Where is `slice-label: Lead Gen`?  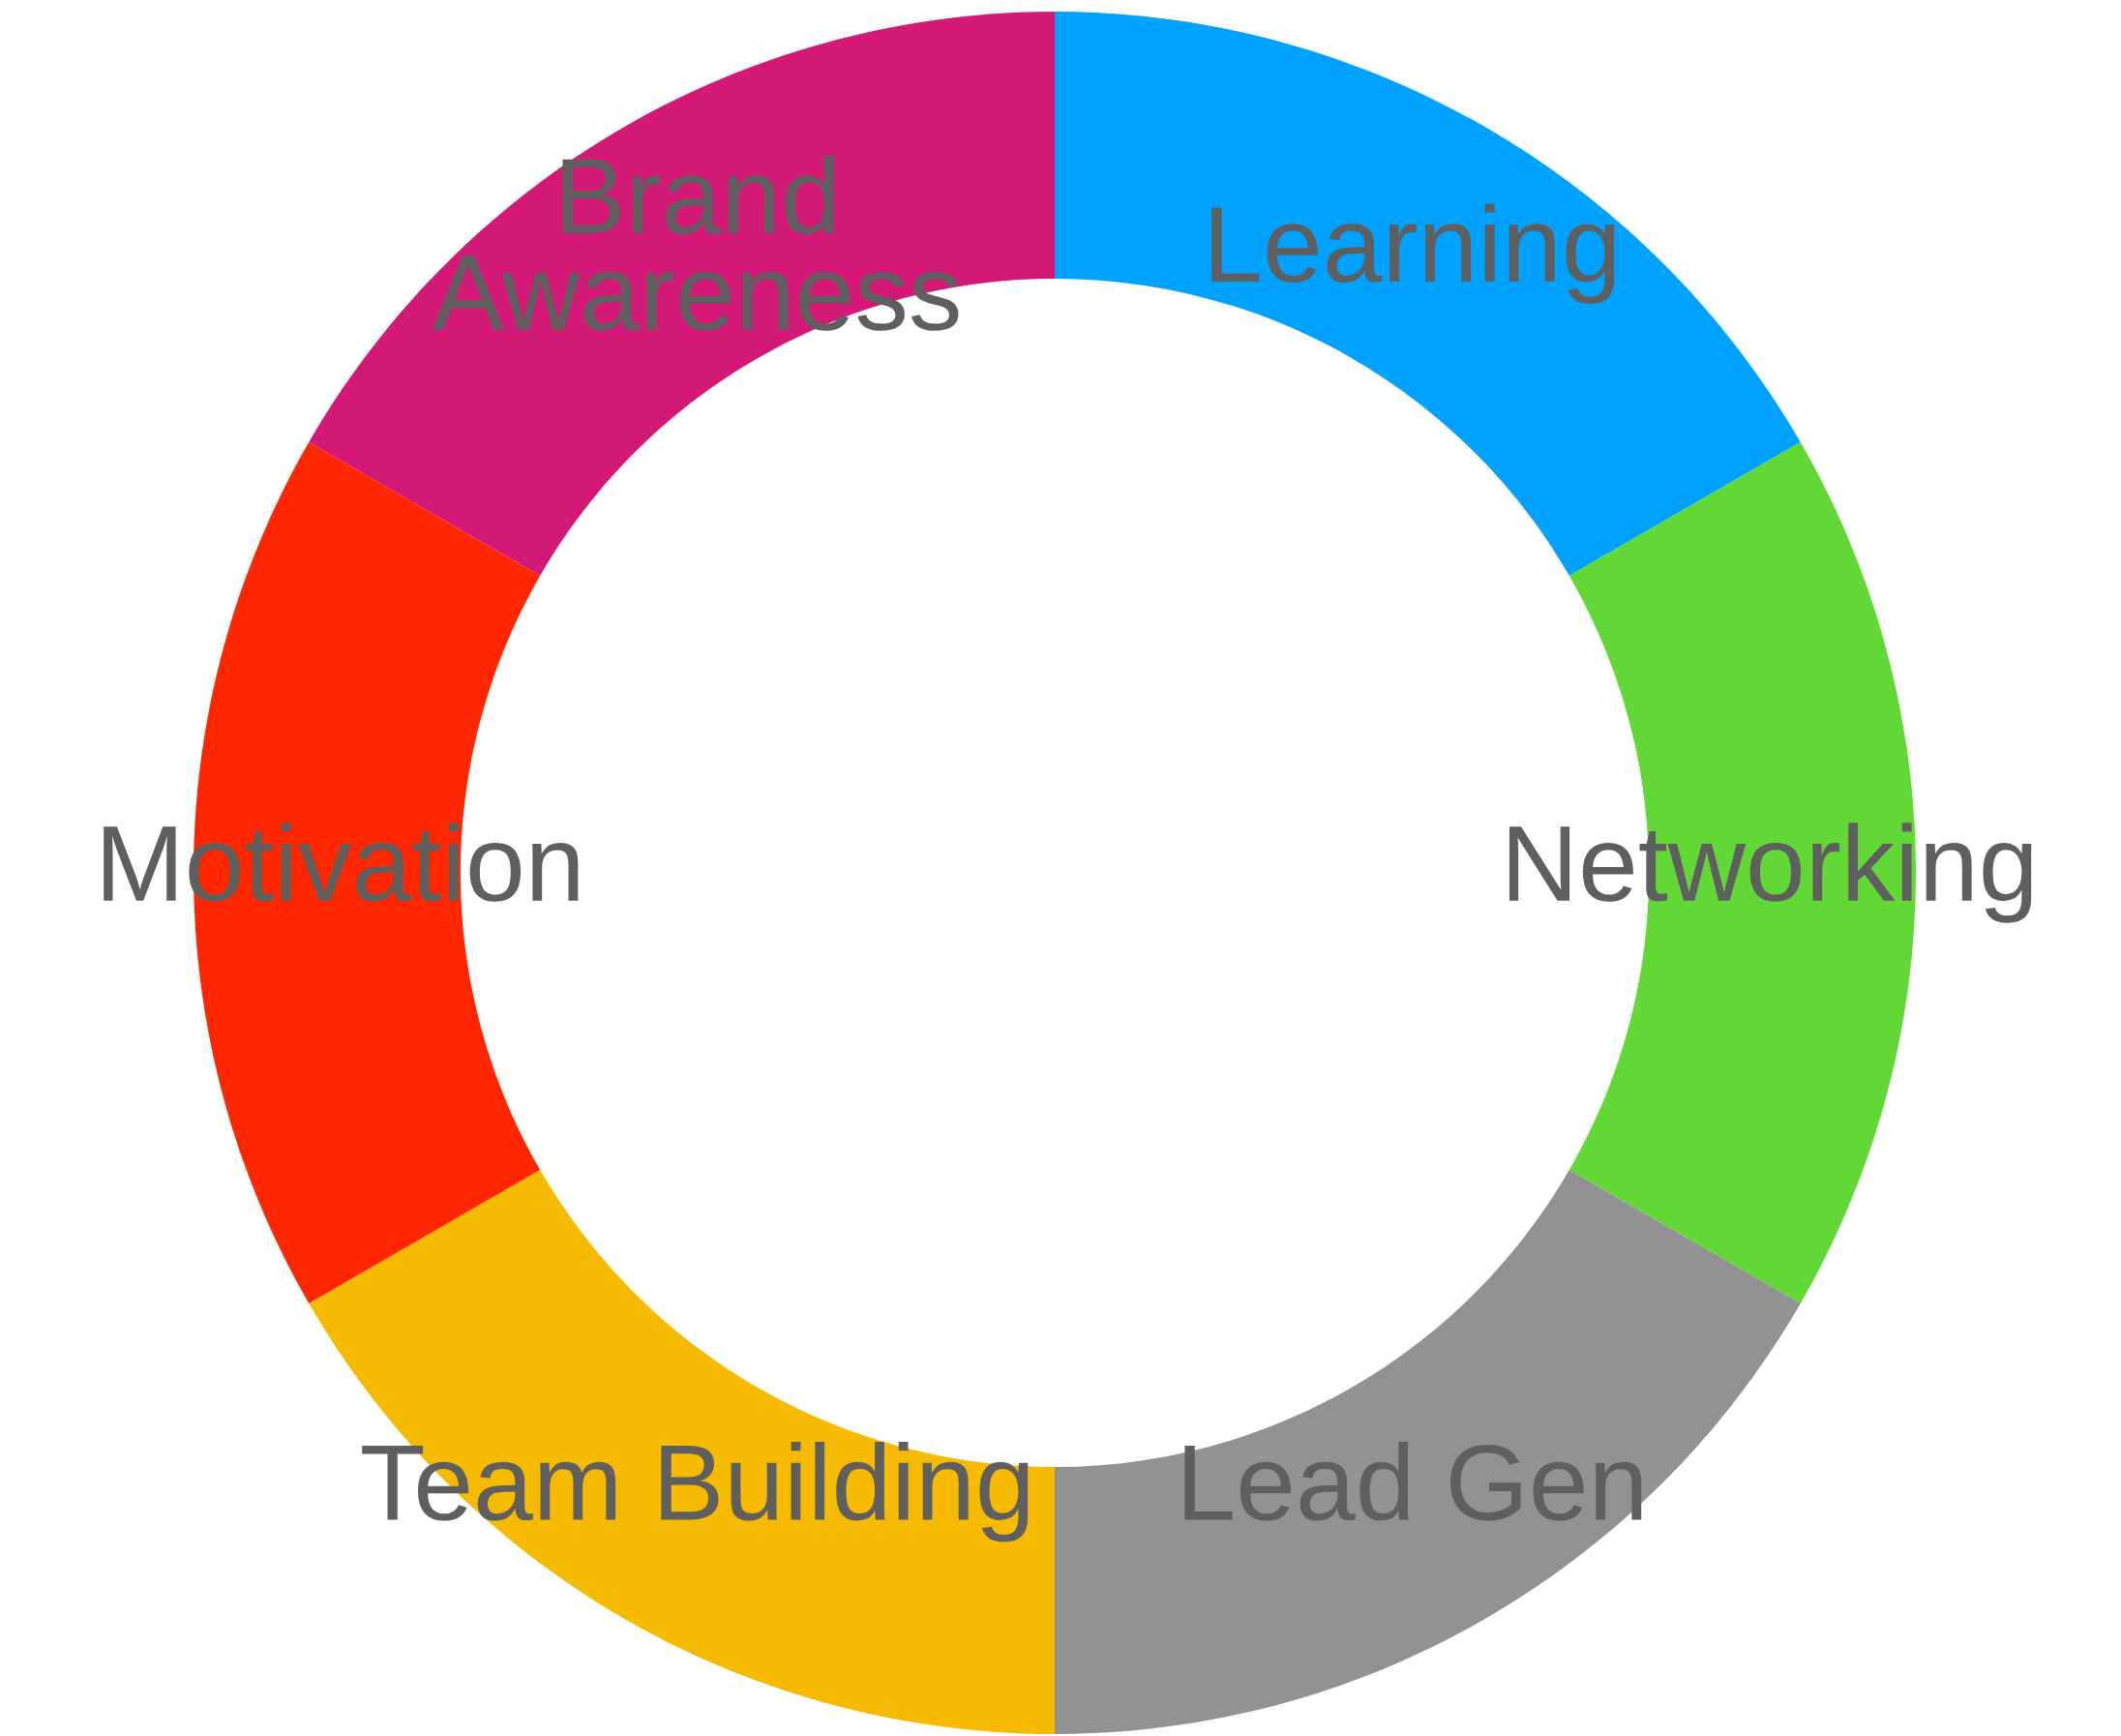
slice-label: Lead Gen is located at coordinates (1413, 1481).